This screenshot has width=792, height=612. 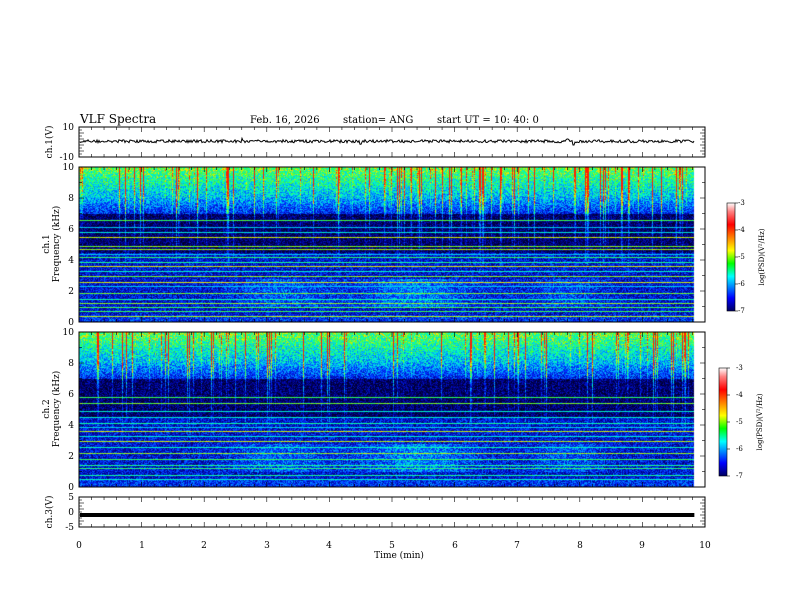 I want to click on ch2-colorbar-gradient-holder, so click(x=723, y=422).